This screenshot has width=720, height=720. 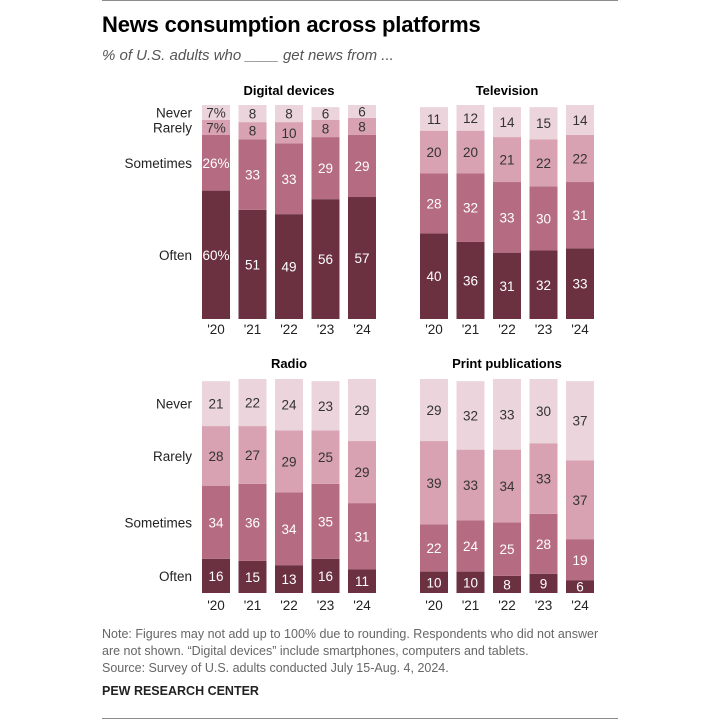 I want to click on television-label-rarely-5: 22, so click(x=579, y=159).